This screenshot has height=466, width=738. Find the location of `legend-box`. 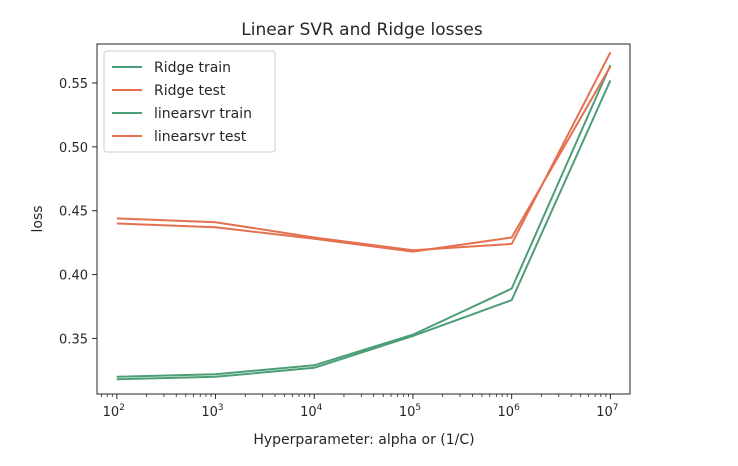

legend-box is located at coordinates (189, 101).